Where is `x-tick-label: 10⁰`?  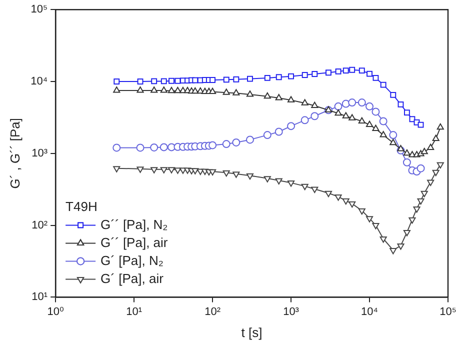
x-tick-label: 10⁰ is located at coordinates (55, 312).